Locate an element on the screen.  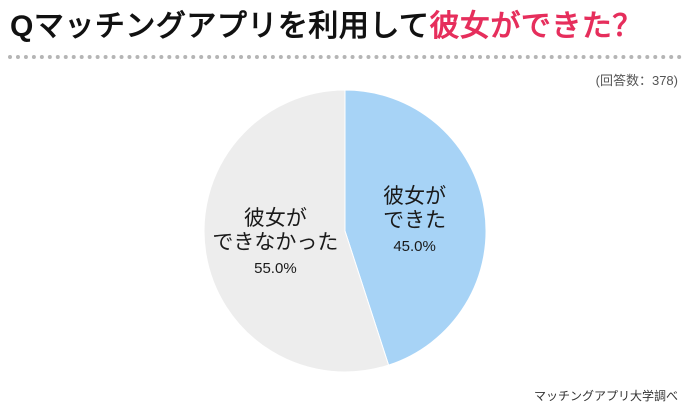
dotted-divider is located at coordinates (345, 56).